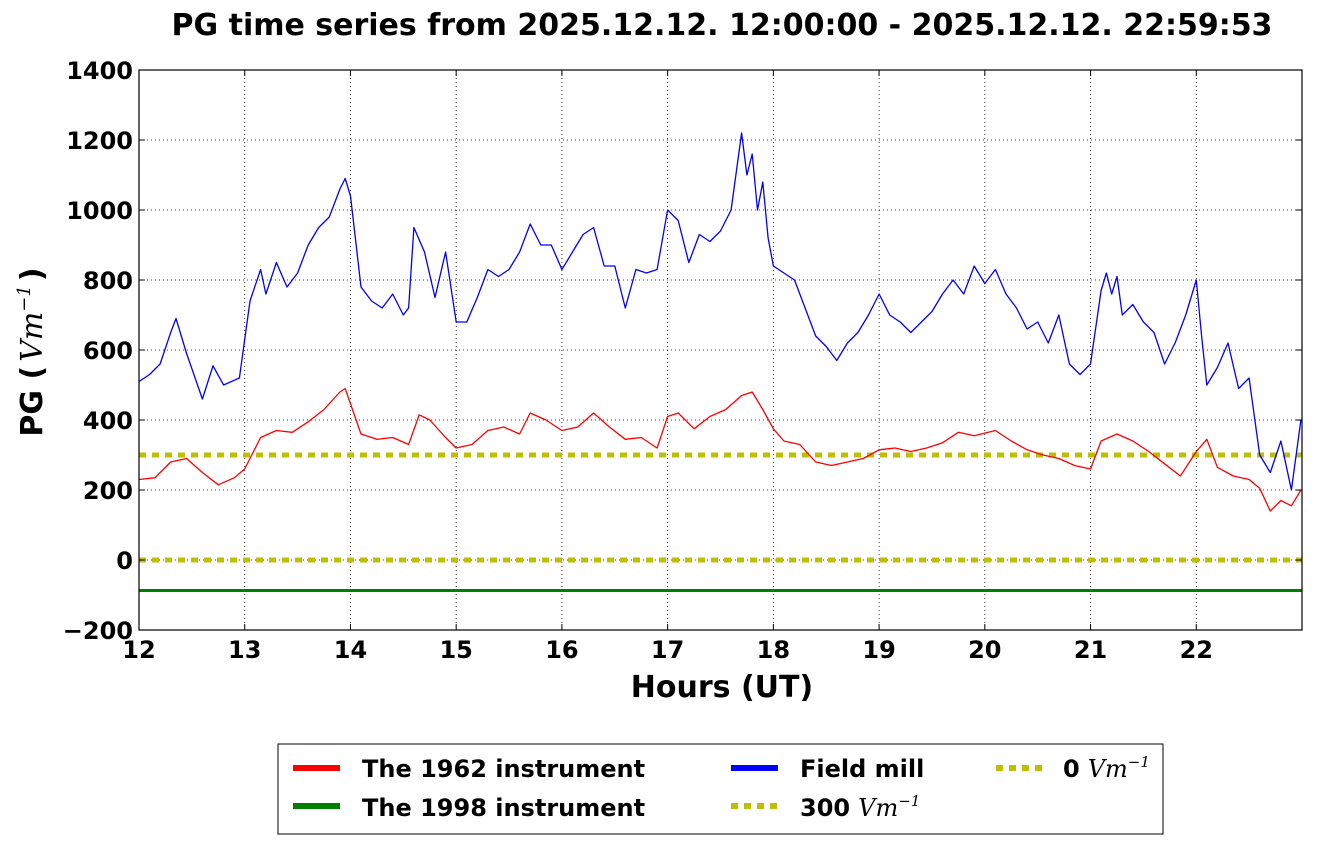 Image resolution: width=1341 pixels, height=844 pixels. I want to click on series-line-the-1962-instrument, so click(720, 449).